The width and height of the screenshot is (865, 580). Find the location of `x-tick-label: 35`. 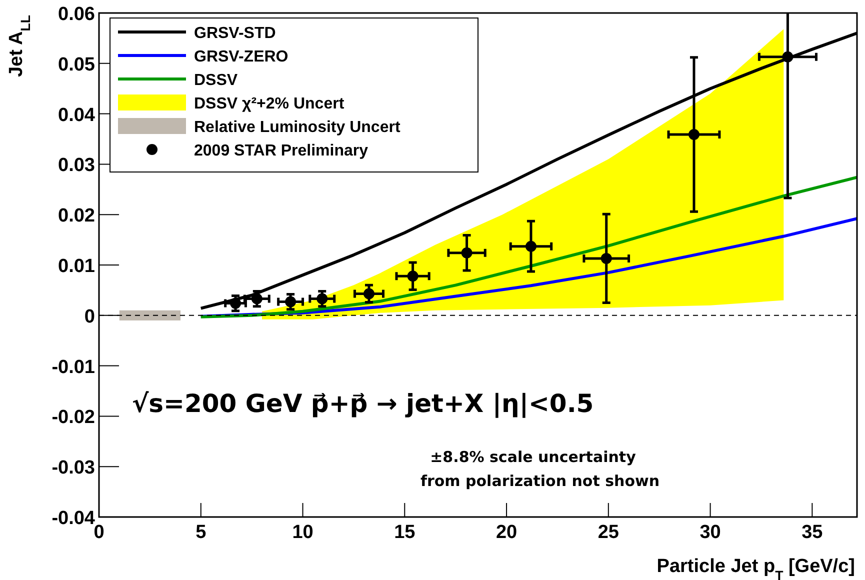

x-tick-label: 35 is located at coordinates (813, 532).